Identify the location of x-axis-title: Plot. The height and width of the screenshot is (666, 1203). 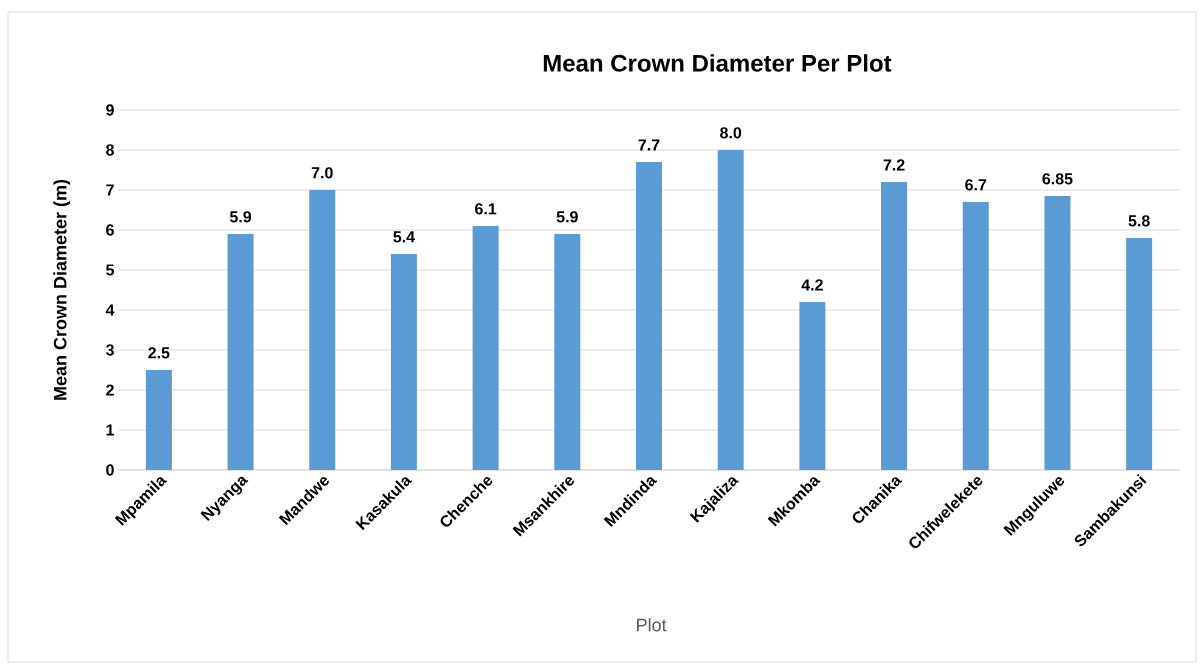
(652, 625).